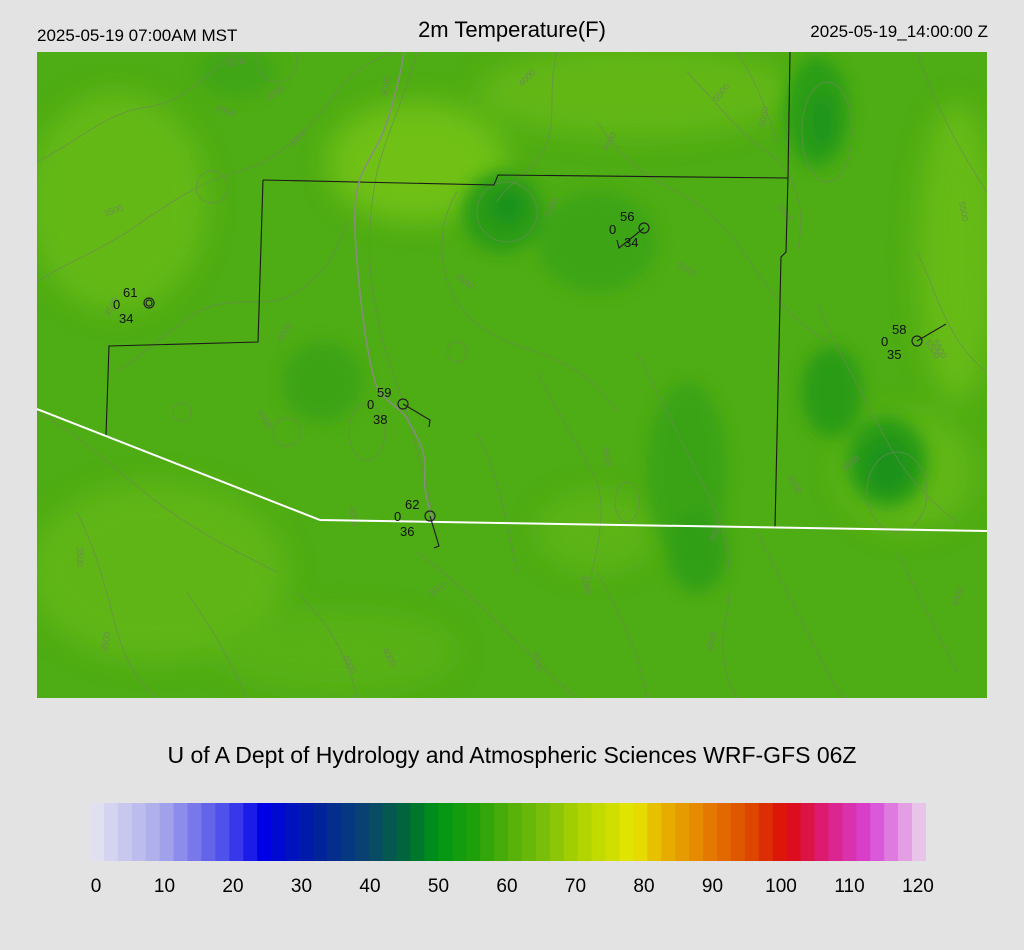  I want to click on colorbar-tick-label: 100, so click(781, 886).